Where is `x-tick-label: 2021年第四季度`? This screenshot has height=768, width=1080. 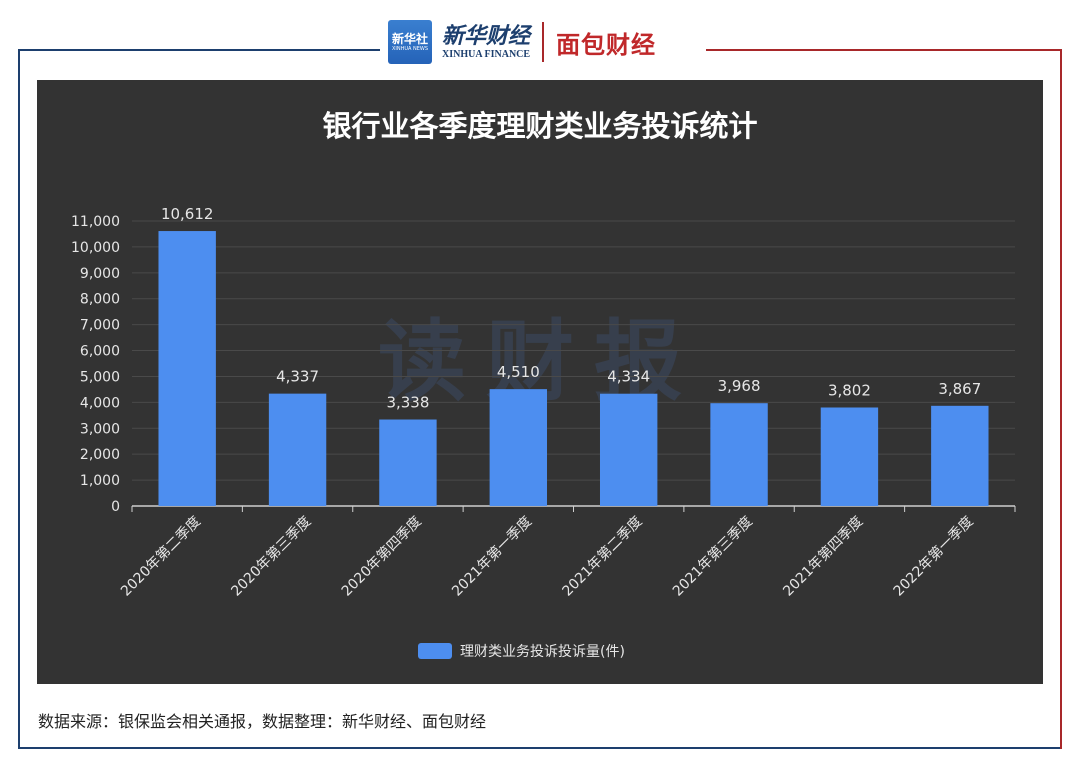 x-tick-label: 2021年第四季度 is located at coordinates (823, 556).